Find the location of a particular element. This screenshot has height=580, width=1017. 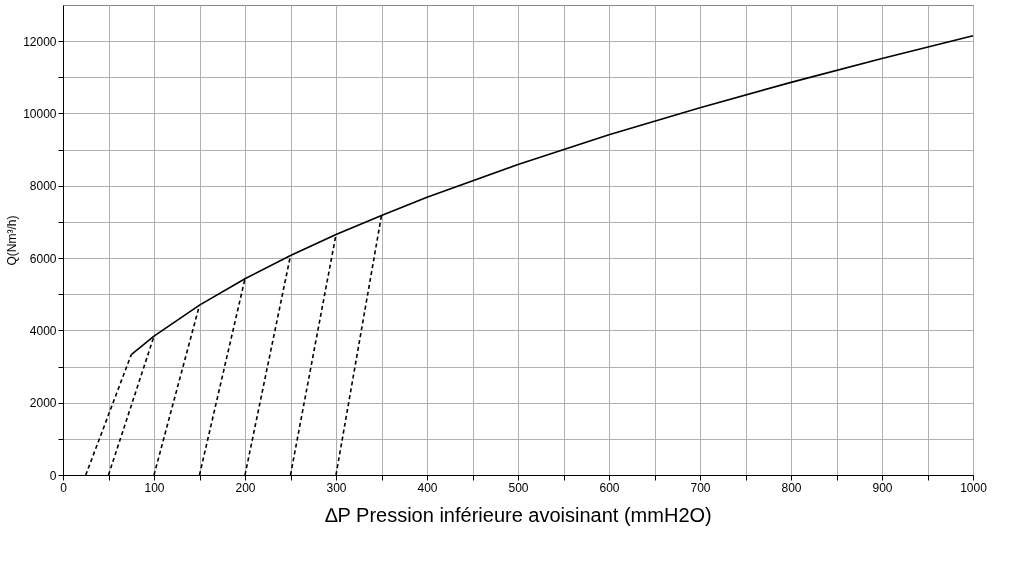

x-tick-label: 700 is located at coordinates (700, 487).